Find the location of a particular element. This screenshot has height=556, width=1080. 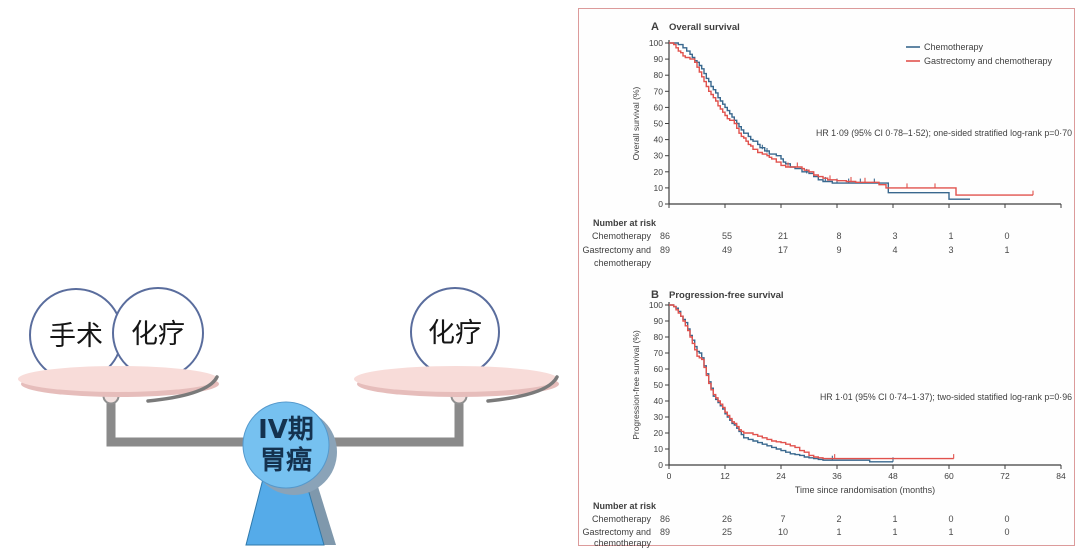

x-tick-label: 84 is located at coordinates (1061, 476).